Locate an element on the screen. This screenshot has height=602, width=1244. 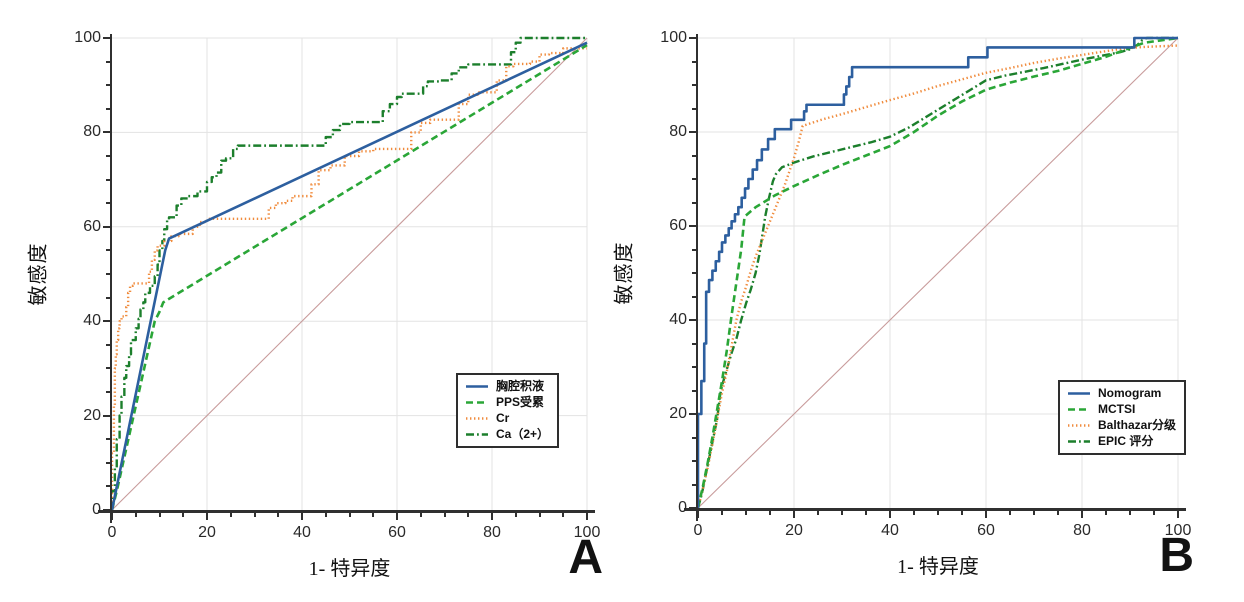
x-axis-title-a: 1- 特异度 is located at coordinates (349, 569).